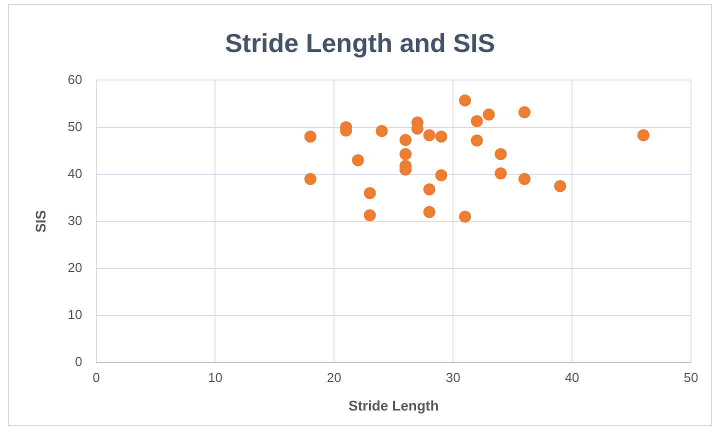 Image resolution: width=719 pixels, height=430 pixels. What do you see at coordinates (96, 377) in the screenshot?
I see `x-tick-label: 0` at bounding box center [96, 377].